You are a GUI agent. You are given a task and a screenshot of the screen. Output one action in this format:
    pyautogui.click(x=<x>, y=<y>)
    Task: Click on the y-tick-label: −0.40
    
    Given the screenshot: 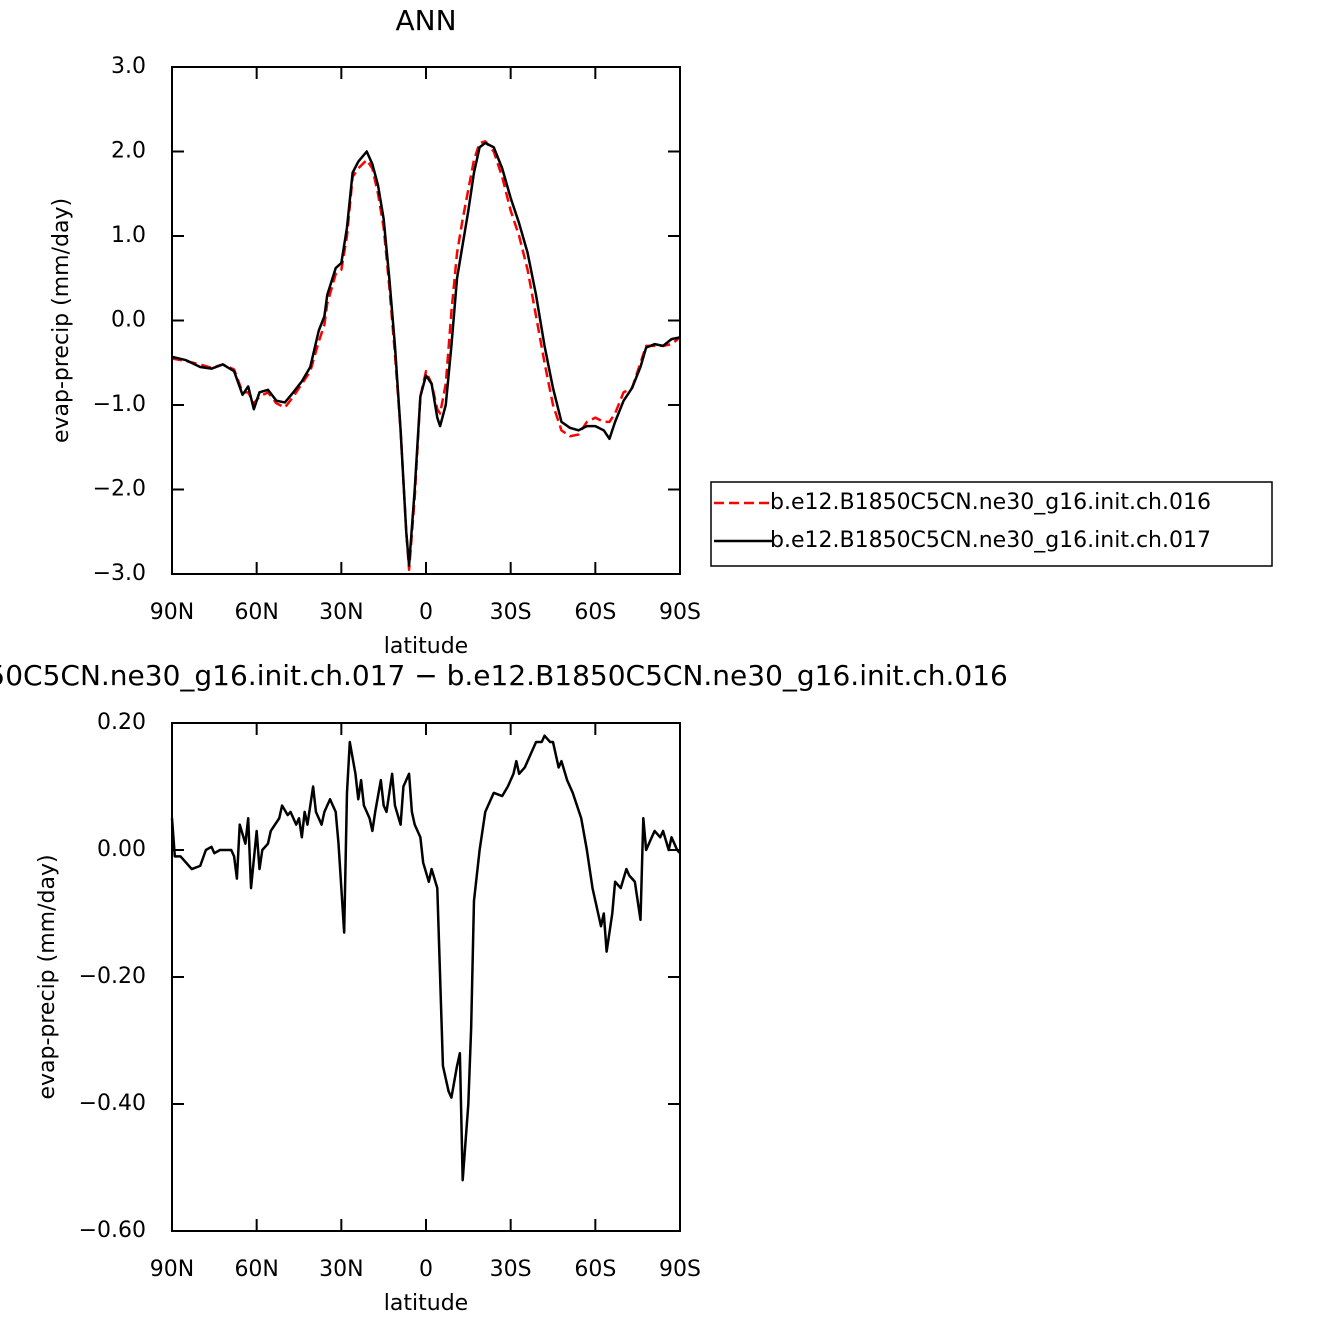 What is the action you would take?
    pyautogui.click(x=112, y=1103)
    